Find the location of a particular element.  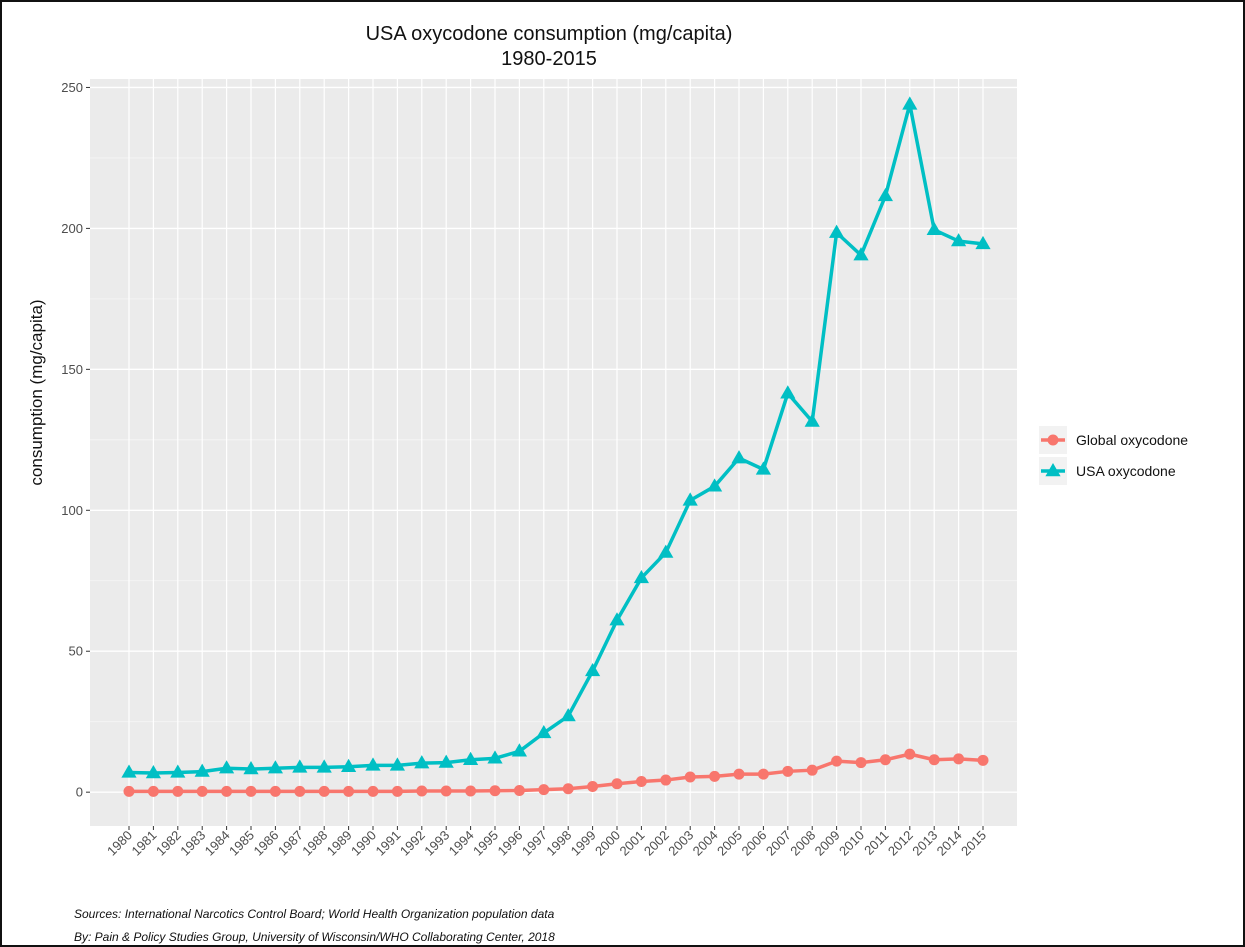

x-tick-label: 1994 is located at coordinates (461, 843).